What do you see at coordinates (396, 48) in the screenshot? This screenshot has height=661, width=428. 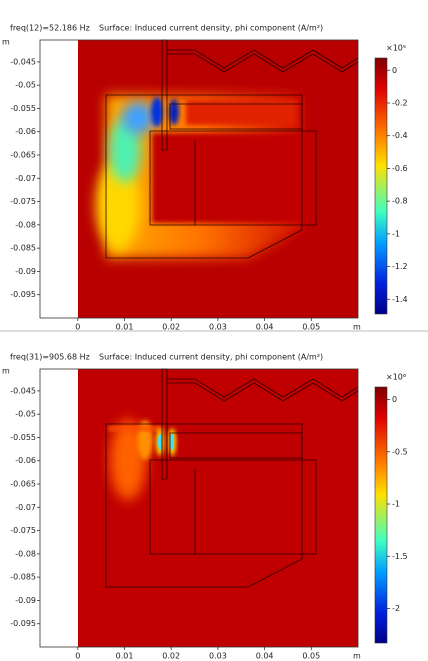 I see `colorbar-multiplier: ×10⁵` at bounding box center [396, 48].